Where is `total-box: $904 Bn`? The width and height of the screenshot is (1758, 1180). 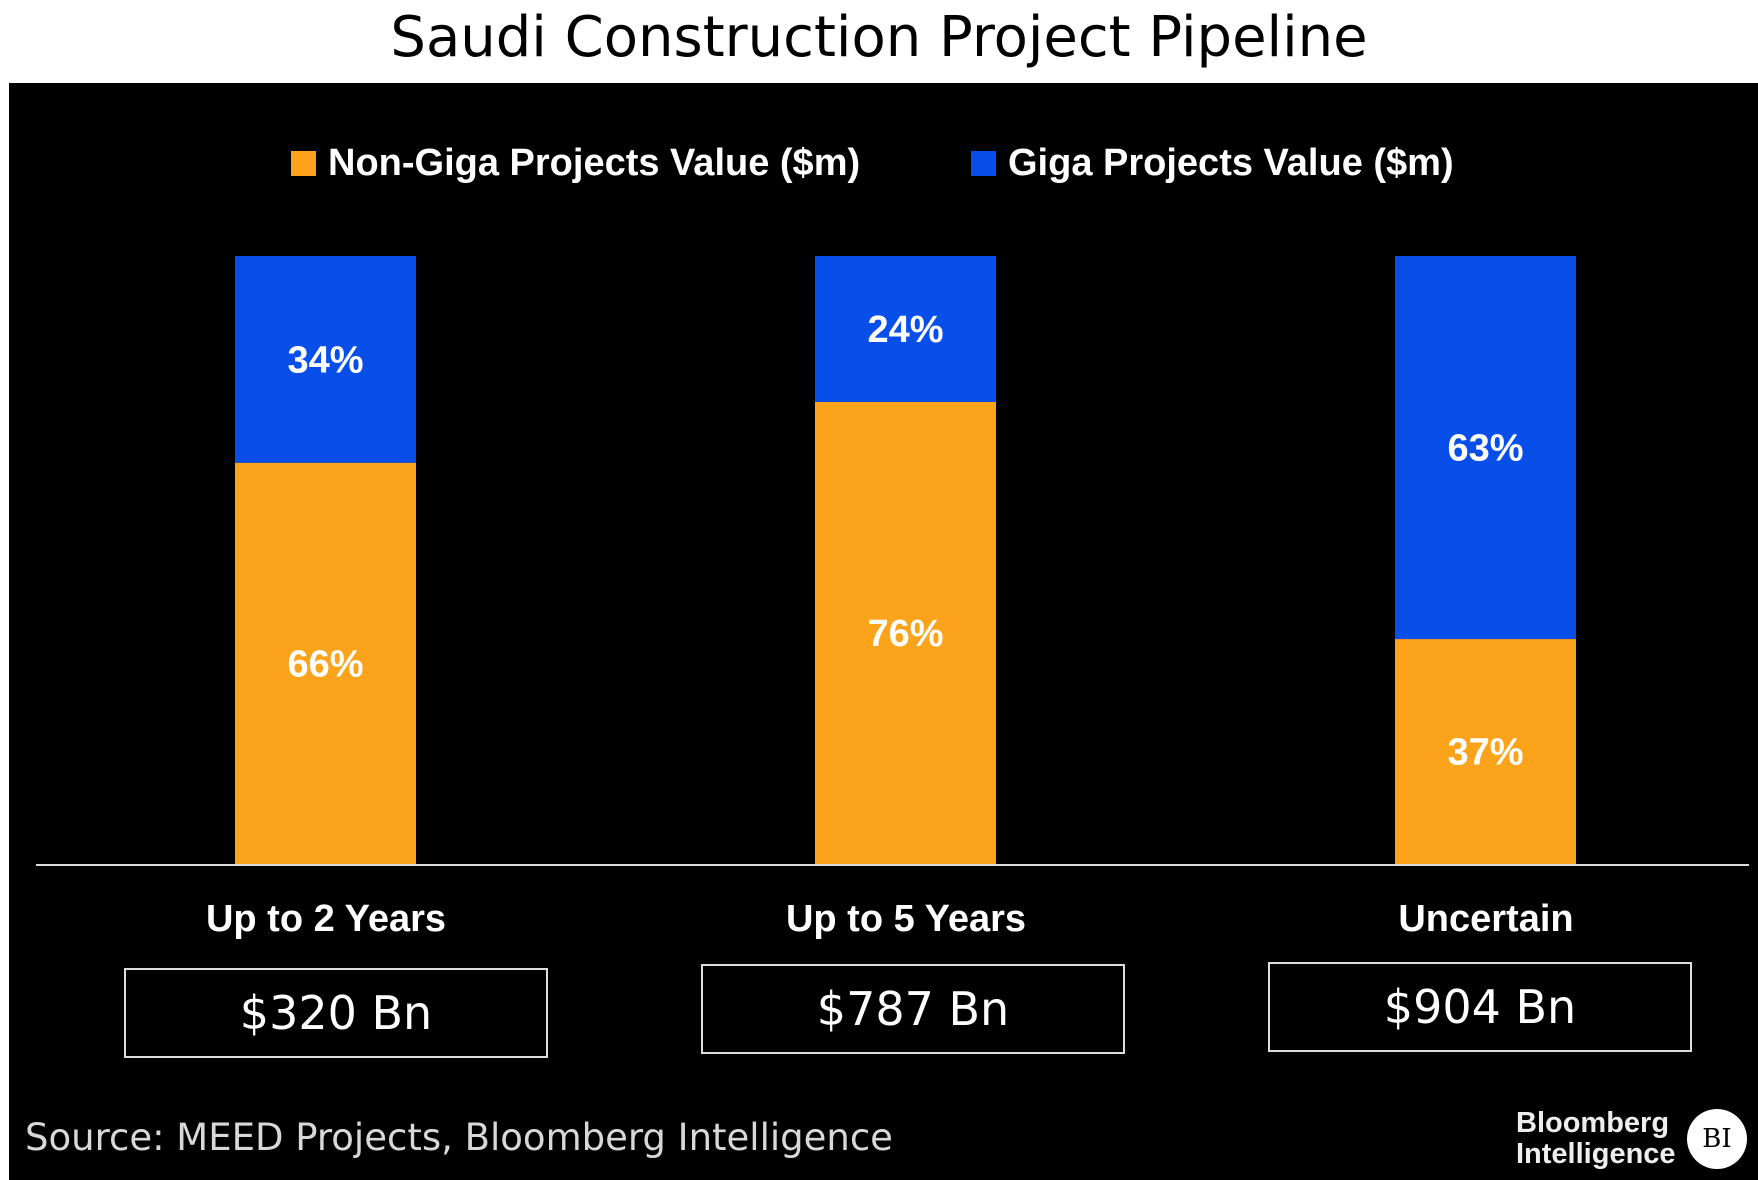 total-box: $904 Bn is located at coordinates (1480, 1007).